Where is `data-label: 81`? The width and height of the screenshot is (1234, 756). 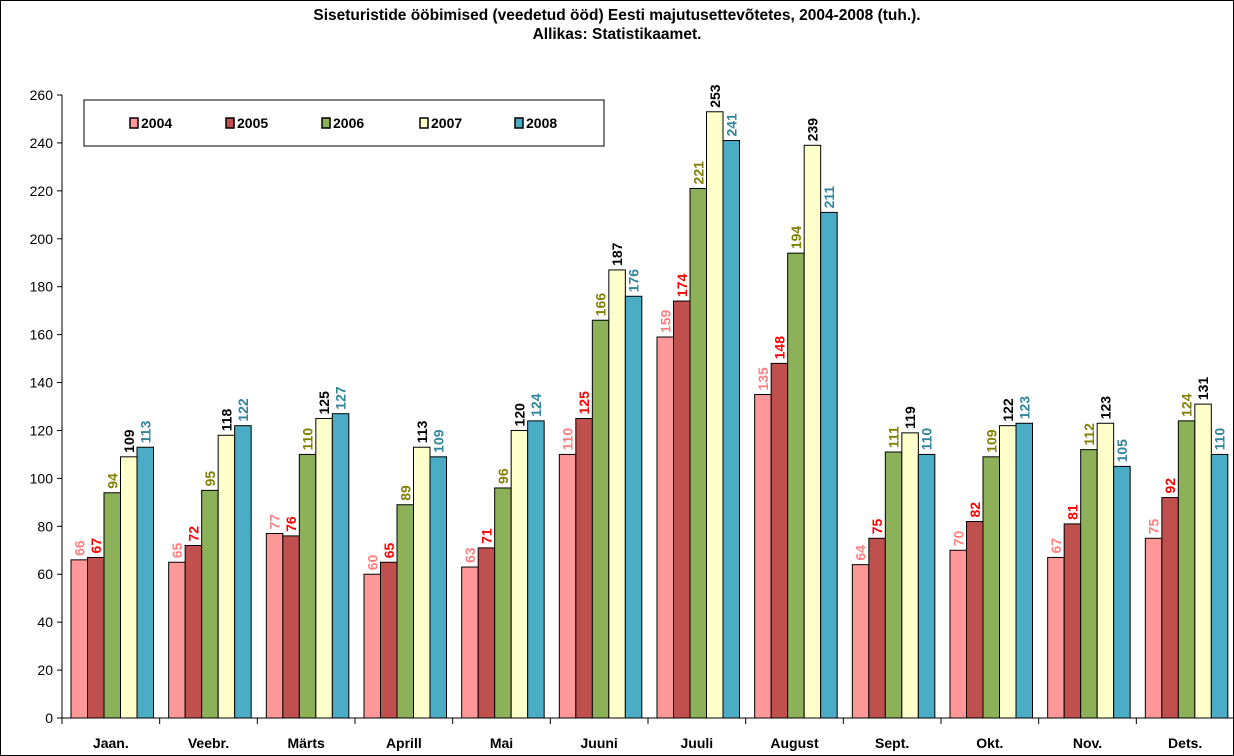 data-label: 81 is located at coordinates (1072, 512).